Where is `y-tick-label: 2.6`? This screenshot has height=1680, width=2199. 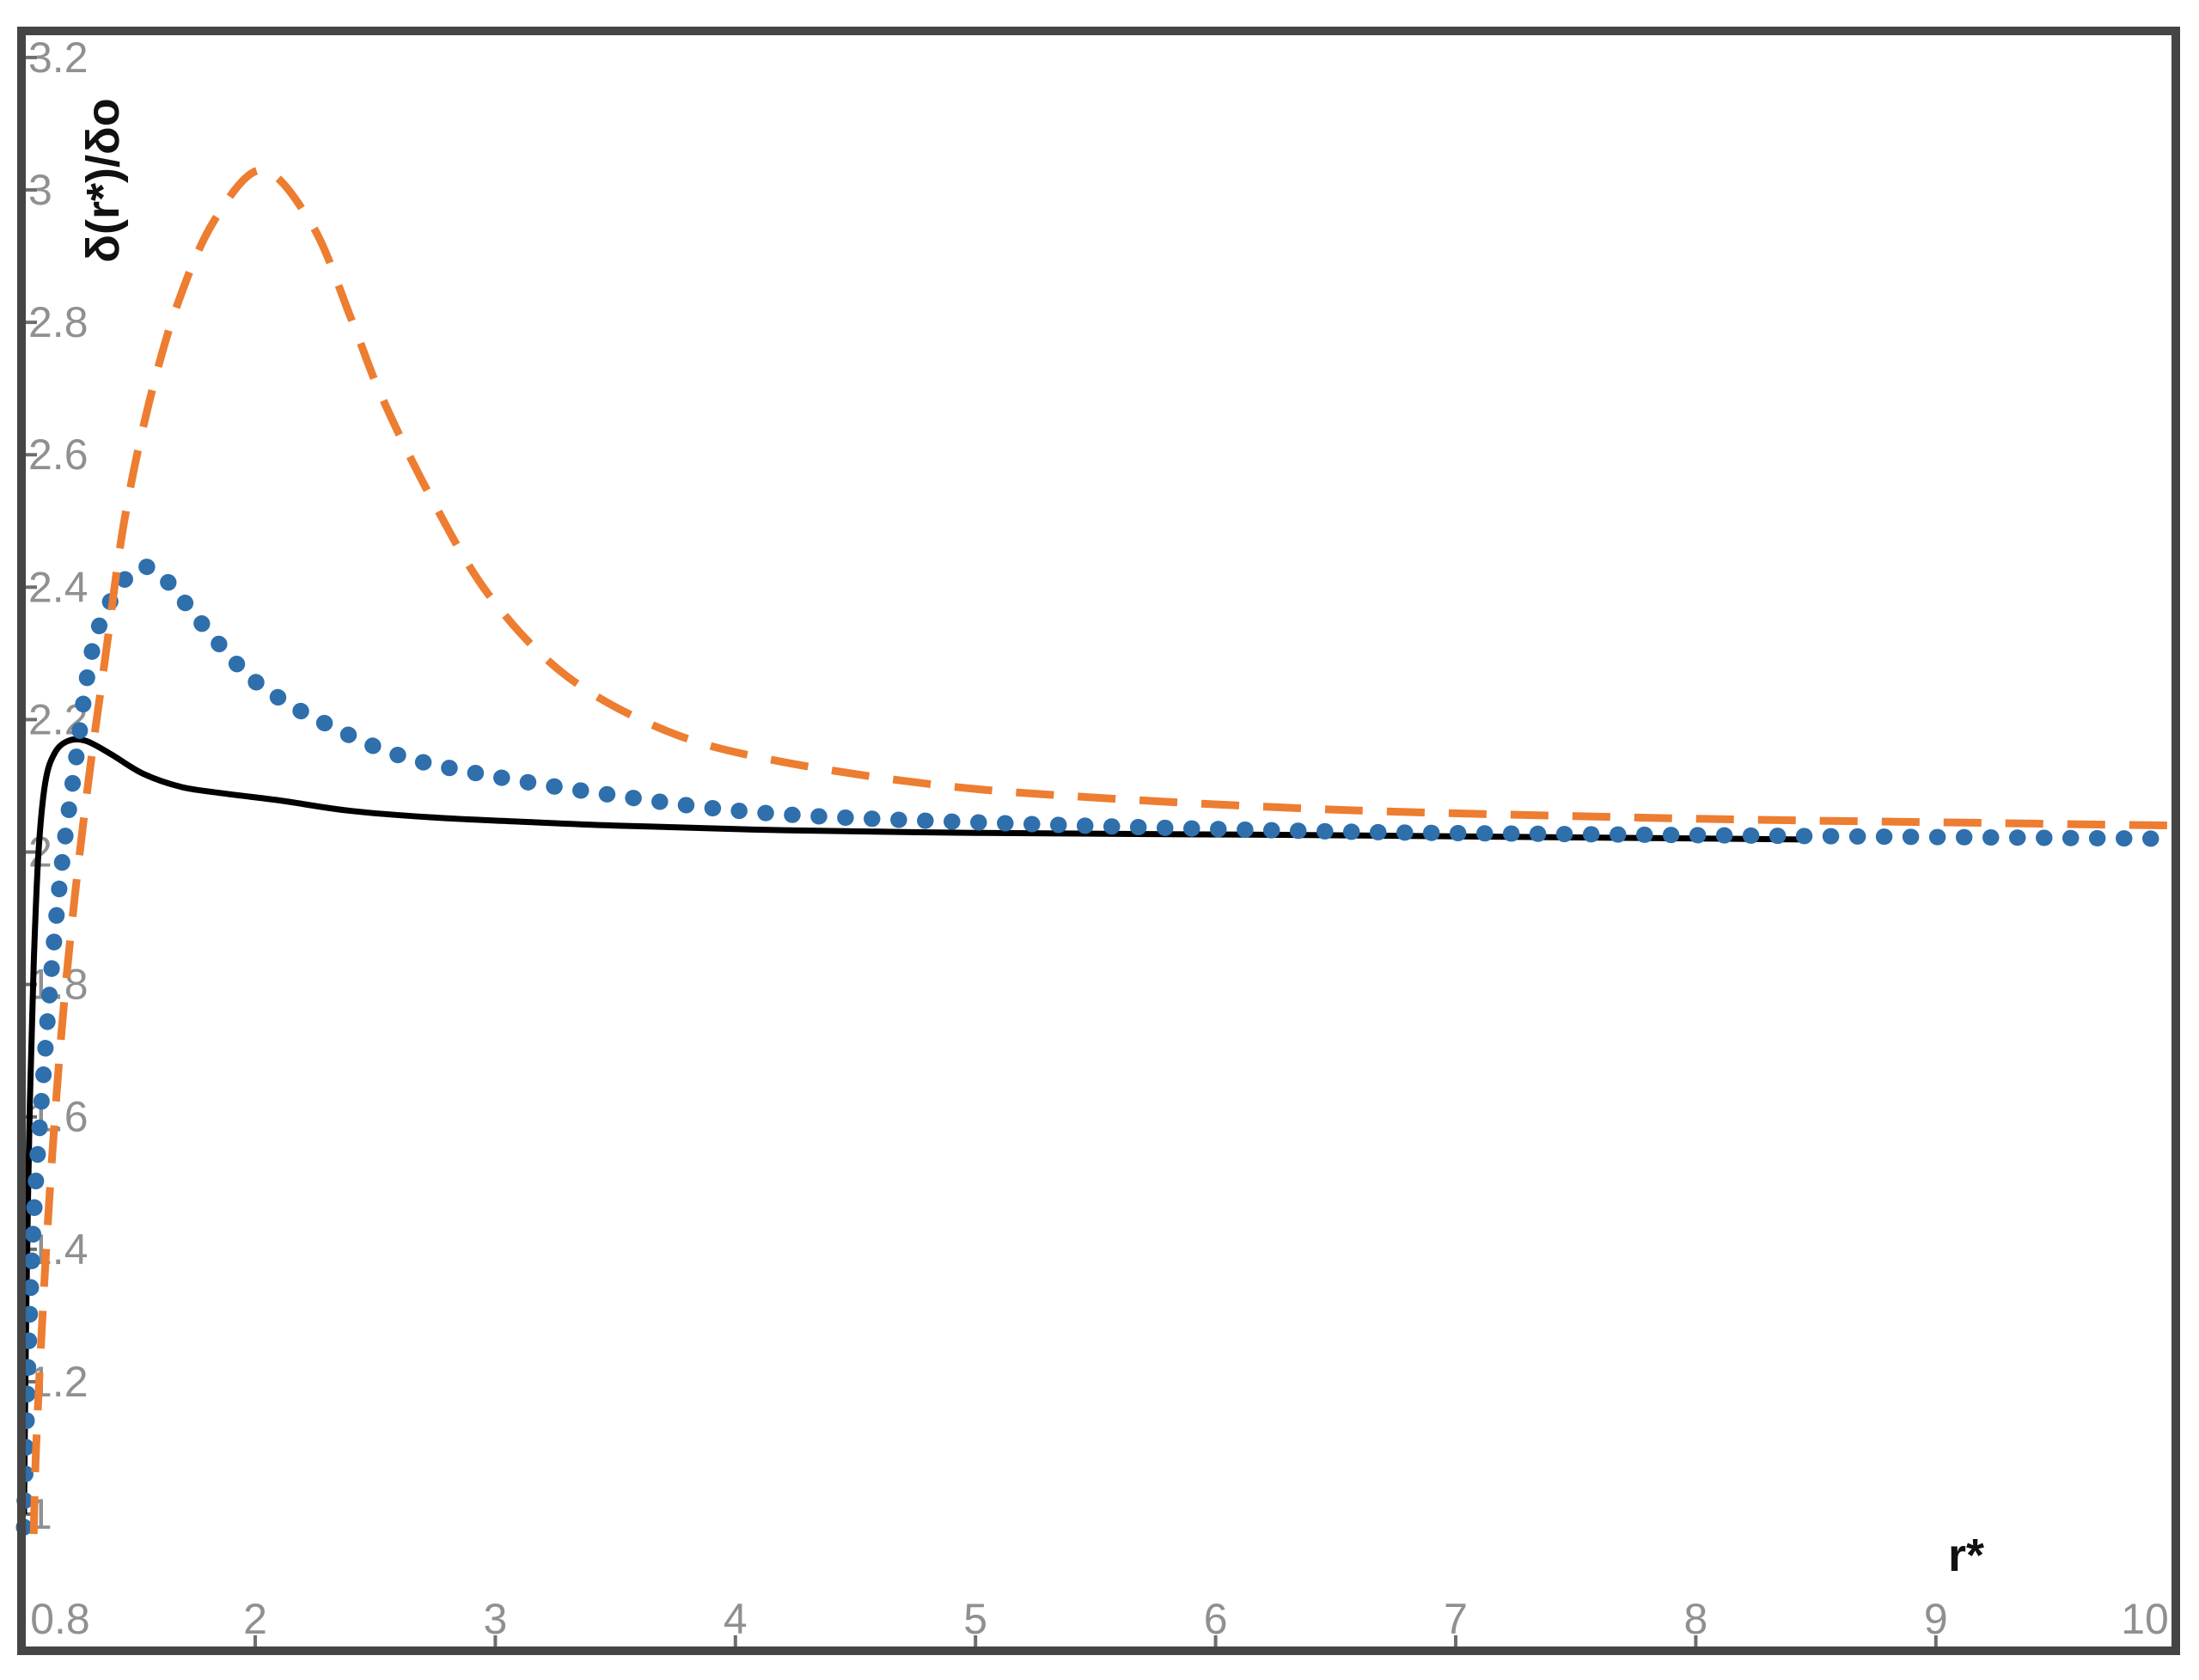
y-tick-label: 2.6 is located at coordinates (59, 455).